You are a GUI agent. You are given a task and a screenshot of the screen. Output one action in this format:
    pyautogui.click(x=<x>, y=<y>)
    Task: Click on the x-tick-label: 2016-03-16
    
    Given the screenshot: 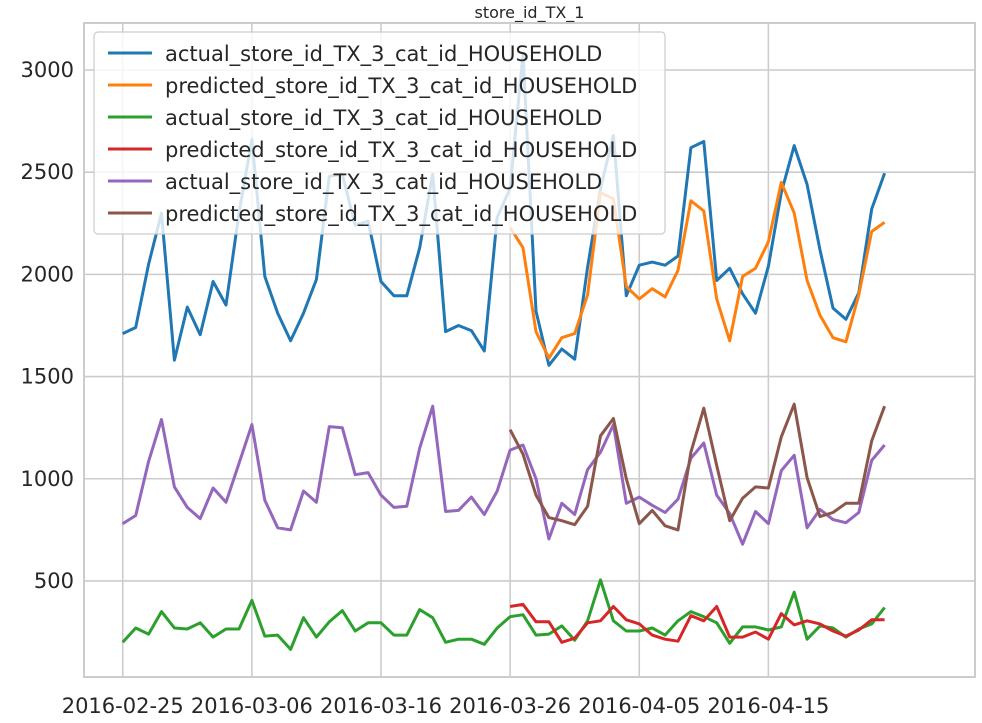 What is the action you would take?
    pyautogui.click(x=381, y=706)
    